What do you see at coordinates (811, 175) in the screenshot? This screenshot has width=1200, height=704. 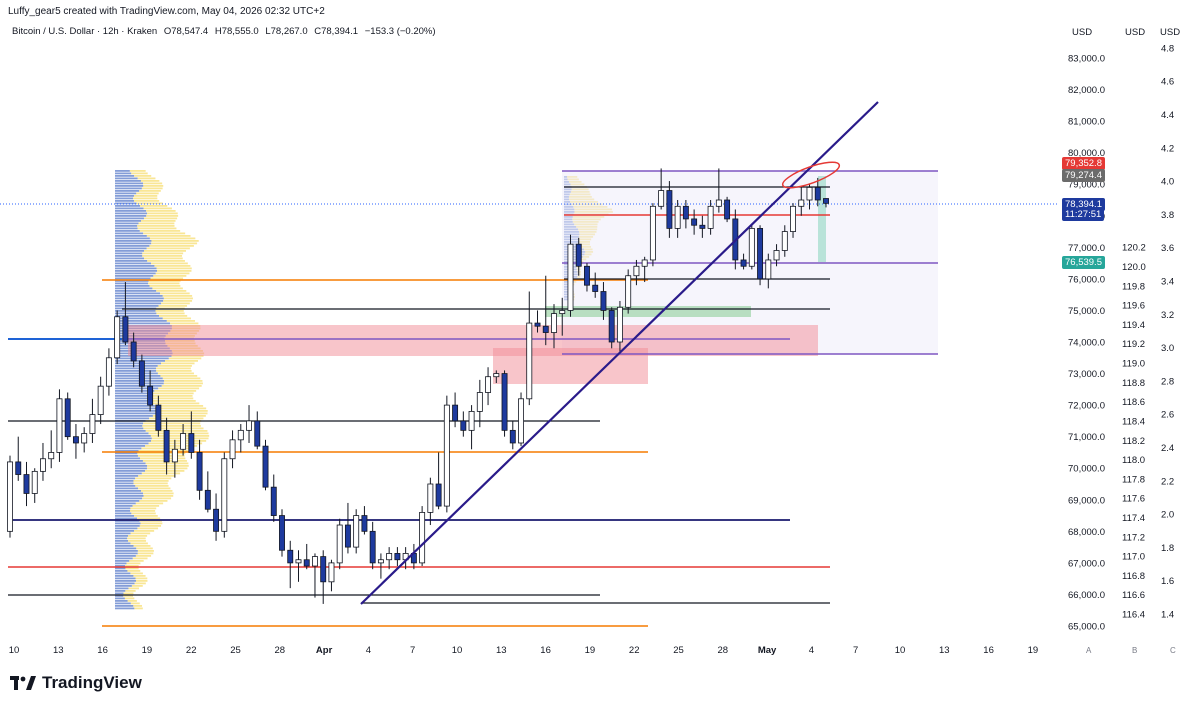 I see `breakout-ellipse` at bounding box center [811, 175].